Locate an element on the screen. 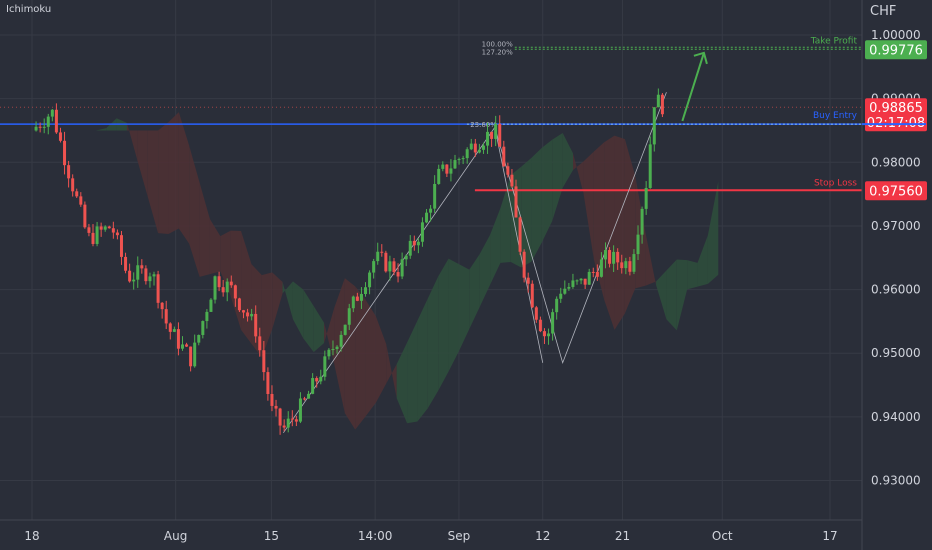 The width and height of the screenshot is (932, 550). stop-loss-label: Stop Loss is located at coordinates (835, 183).